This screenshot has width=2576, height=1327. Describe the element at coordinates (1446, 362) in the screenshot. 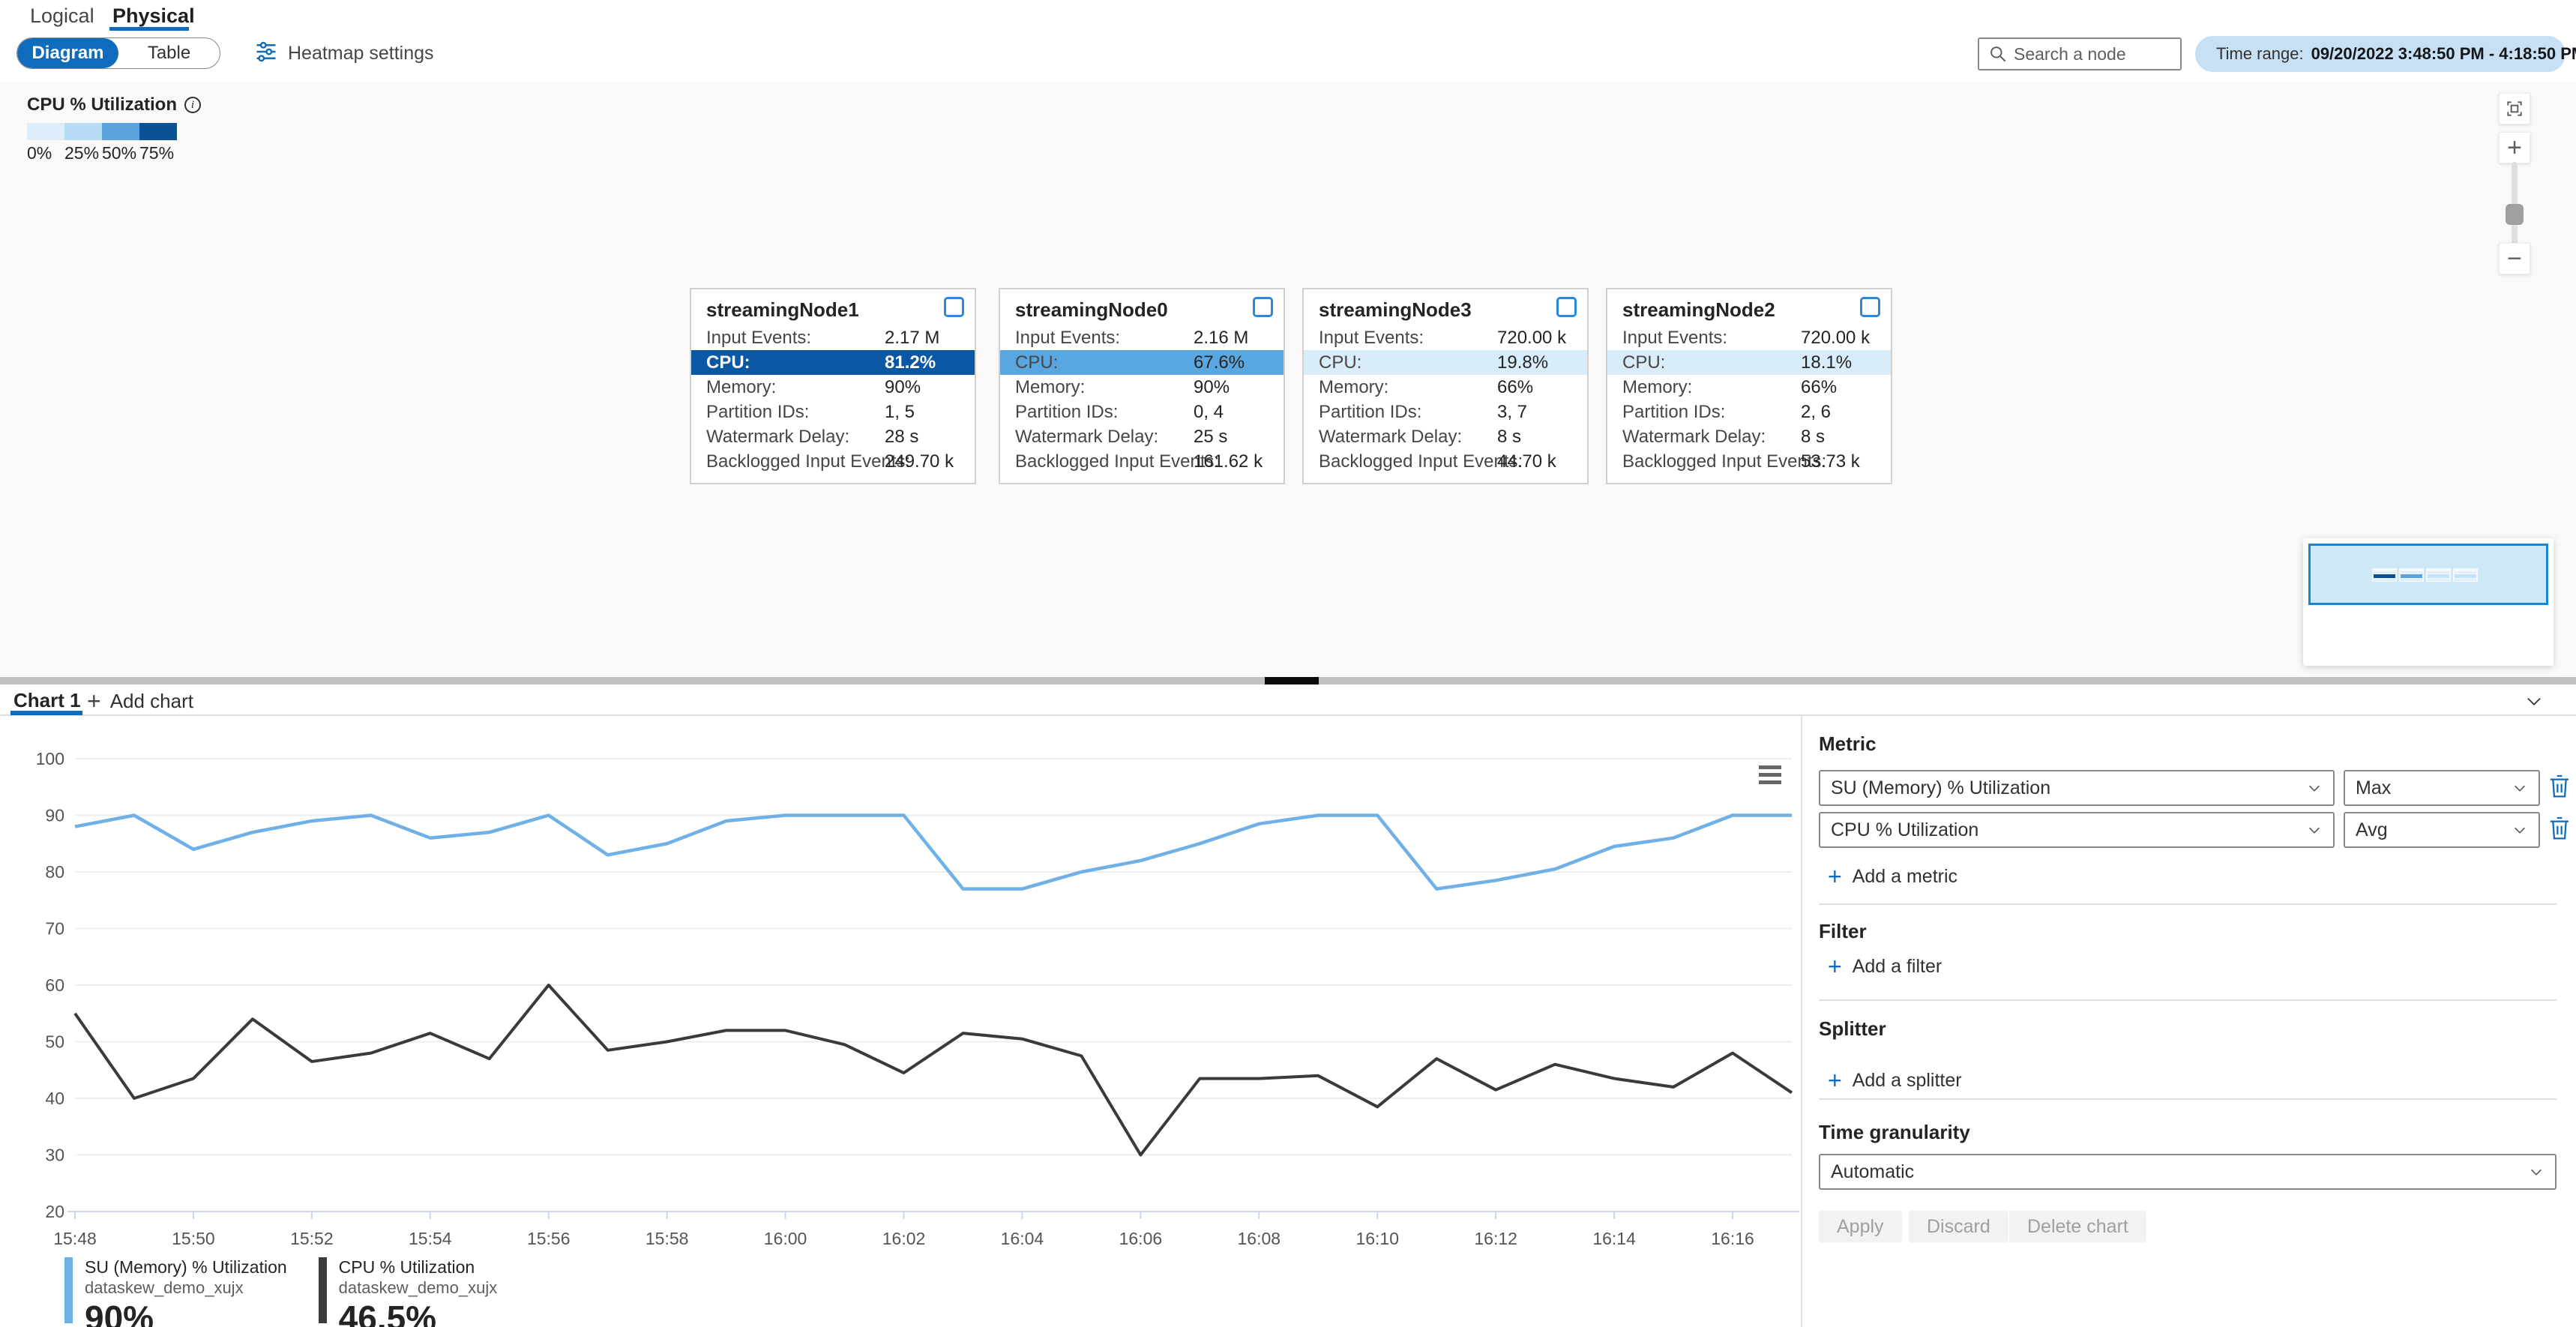

I see `node-cpu-row: CPU: 19.8%` at that location.